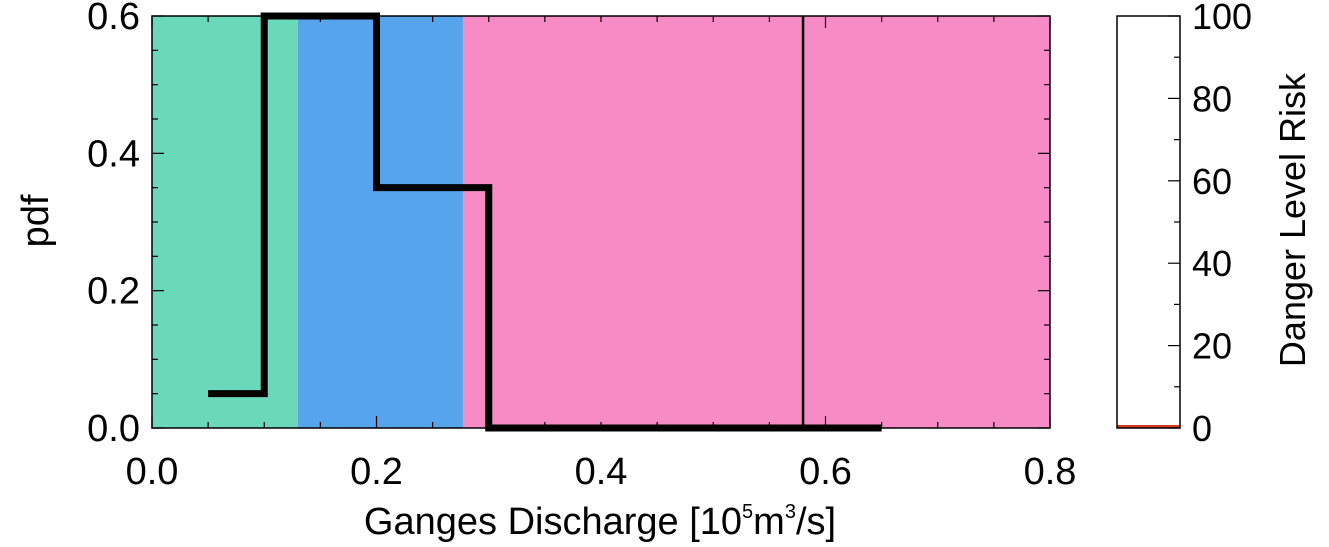 This screenshot has width=1329, height=547. I want to click on x-axis-label-sup1: 5, so click(747, 512).